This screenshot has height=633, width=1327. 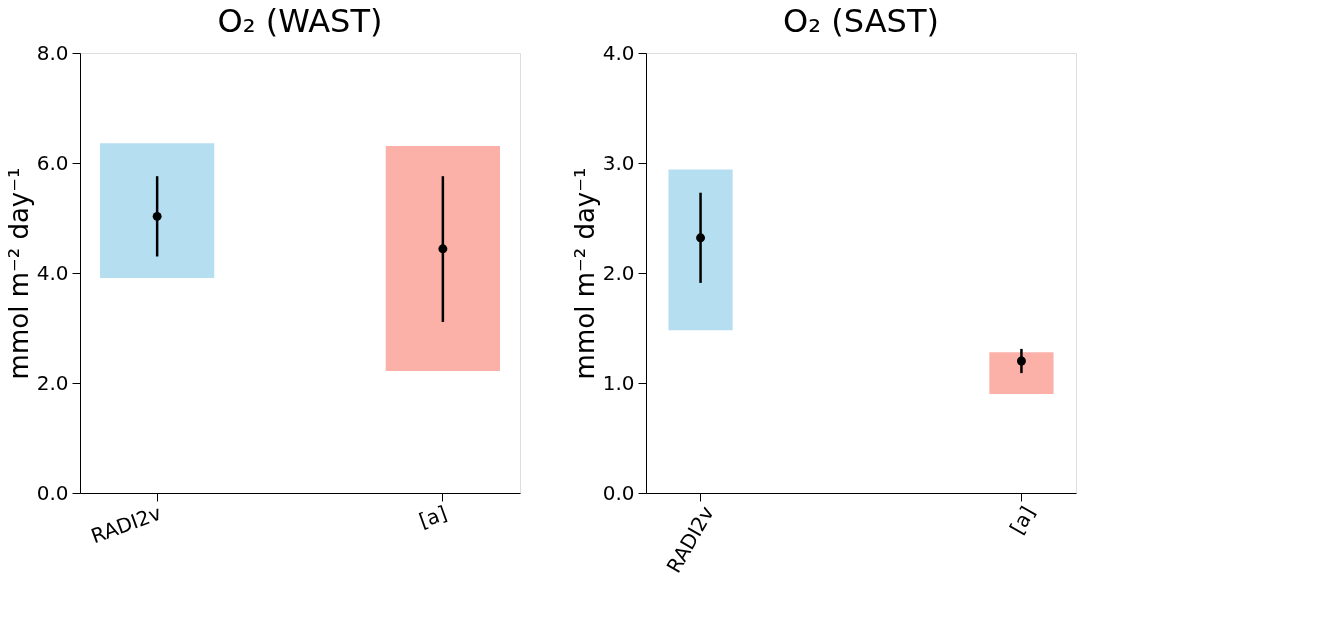 I want to click on y-tick-label: 1.0, so click(x=618, y=382).